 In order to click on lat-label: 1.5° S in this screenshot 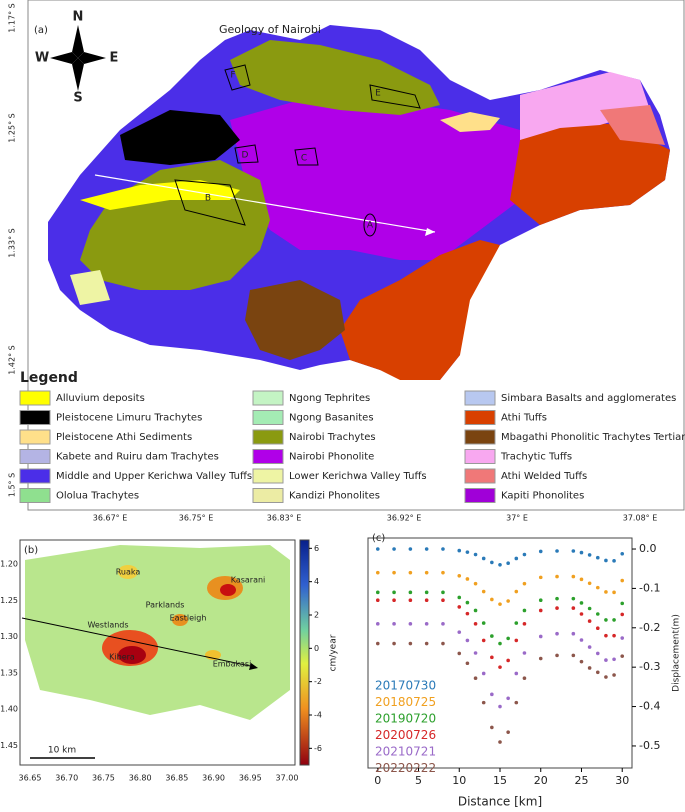, I will do `click(12, 485)`.